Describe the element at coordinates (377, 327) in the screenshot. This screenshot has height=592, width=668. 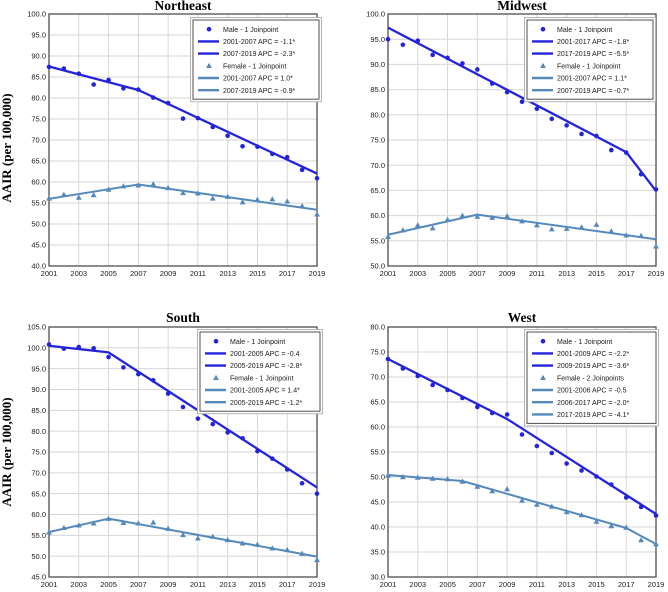
I see `y-tick-label: 80.0` at that location.